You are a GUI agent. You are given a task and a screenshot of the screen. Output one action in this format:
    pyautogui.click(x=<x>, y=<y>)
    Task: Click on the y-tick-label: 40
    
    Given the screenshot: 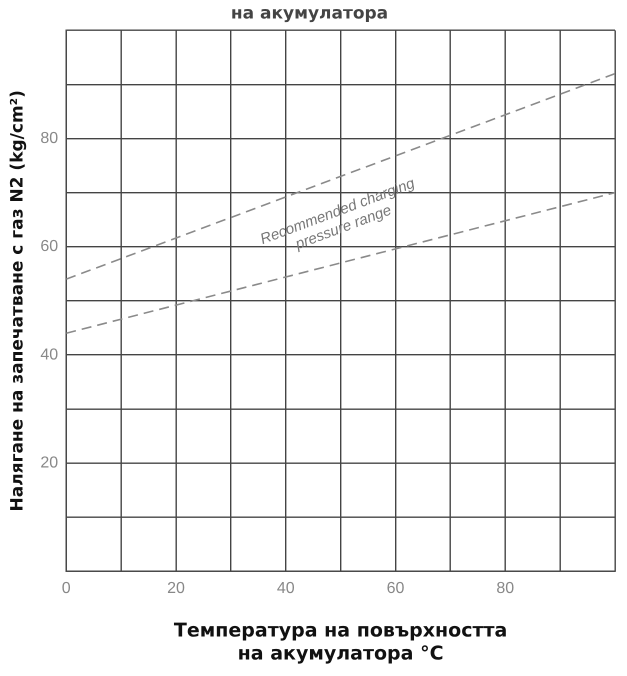 What is the action you would take?
    pyautogui.click(x=49, y=355)
    